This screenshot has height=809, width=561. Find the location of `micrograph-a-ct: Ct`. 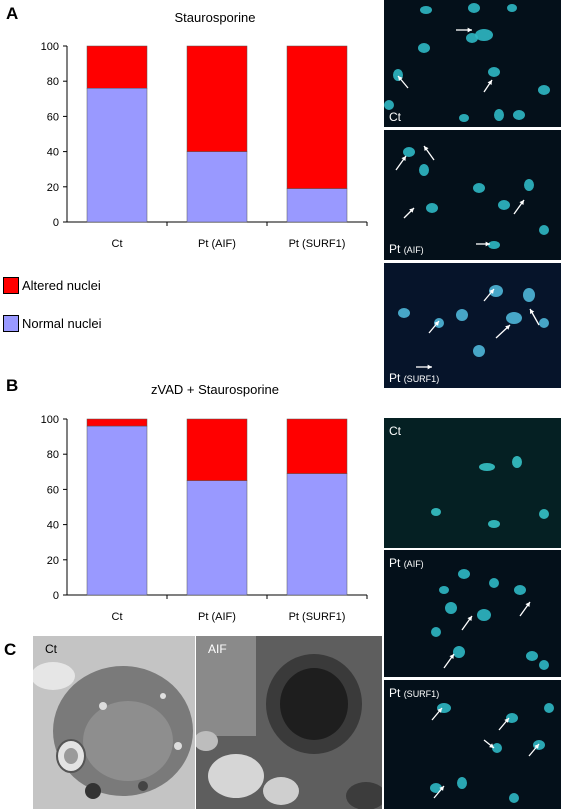

micrograph-a-ct: Ct is located at coordinates (472, 63).